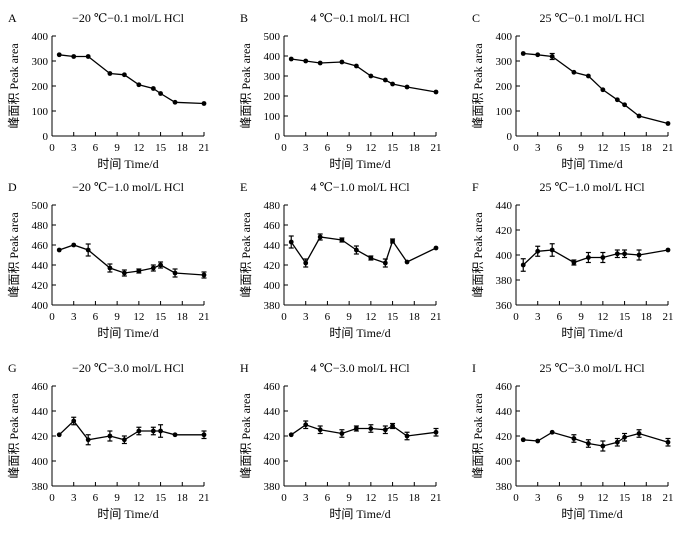 The image size is (700, 542). I want to click on panel-g-letter: G, so click(12, 368).